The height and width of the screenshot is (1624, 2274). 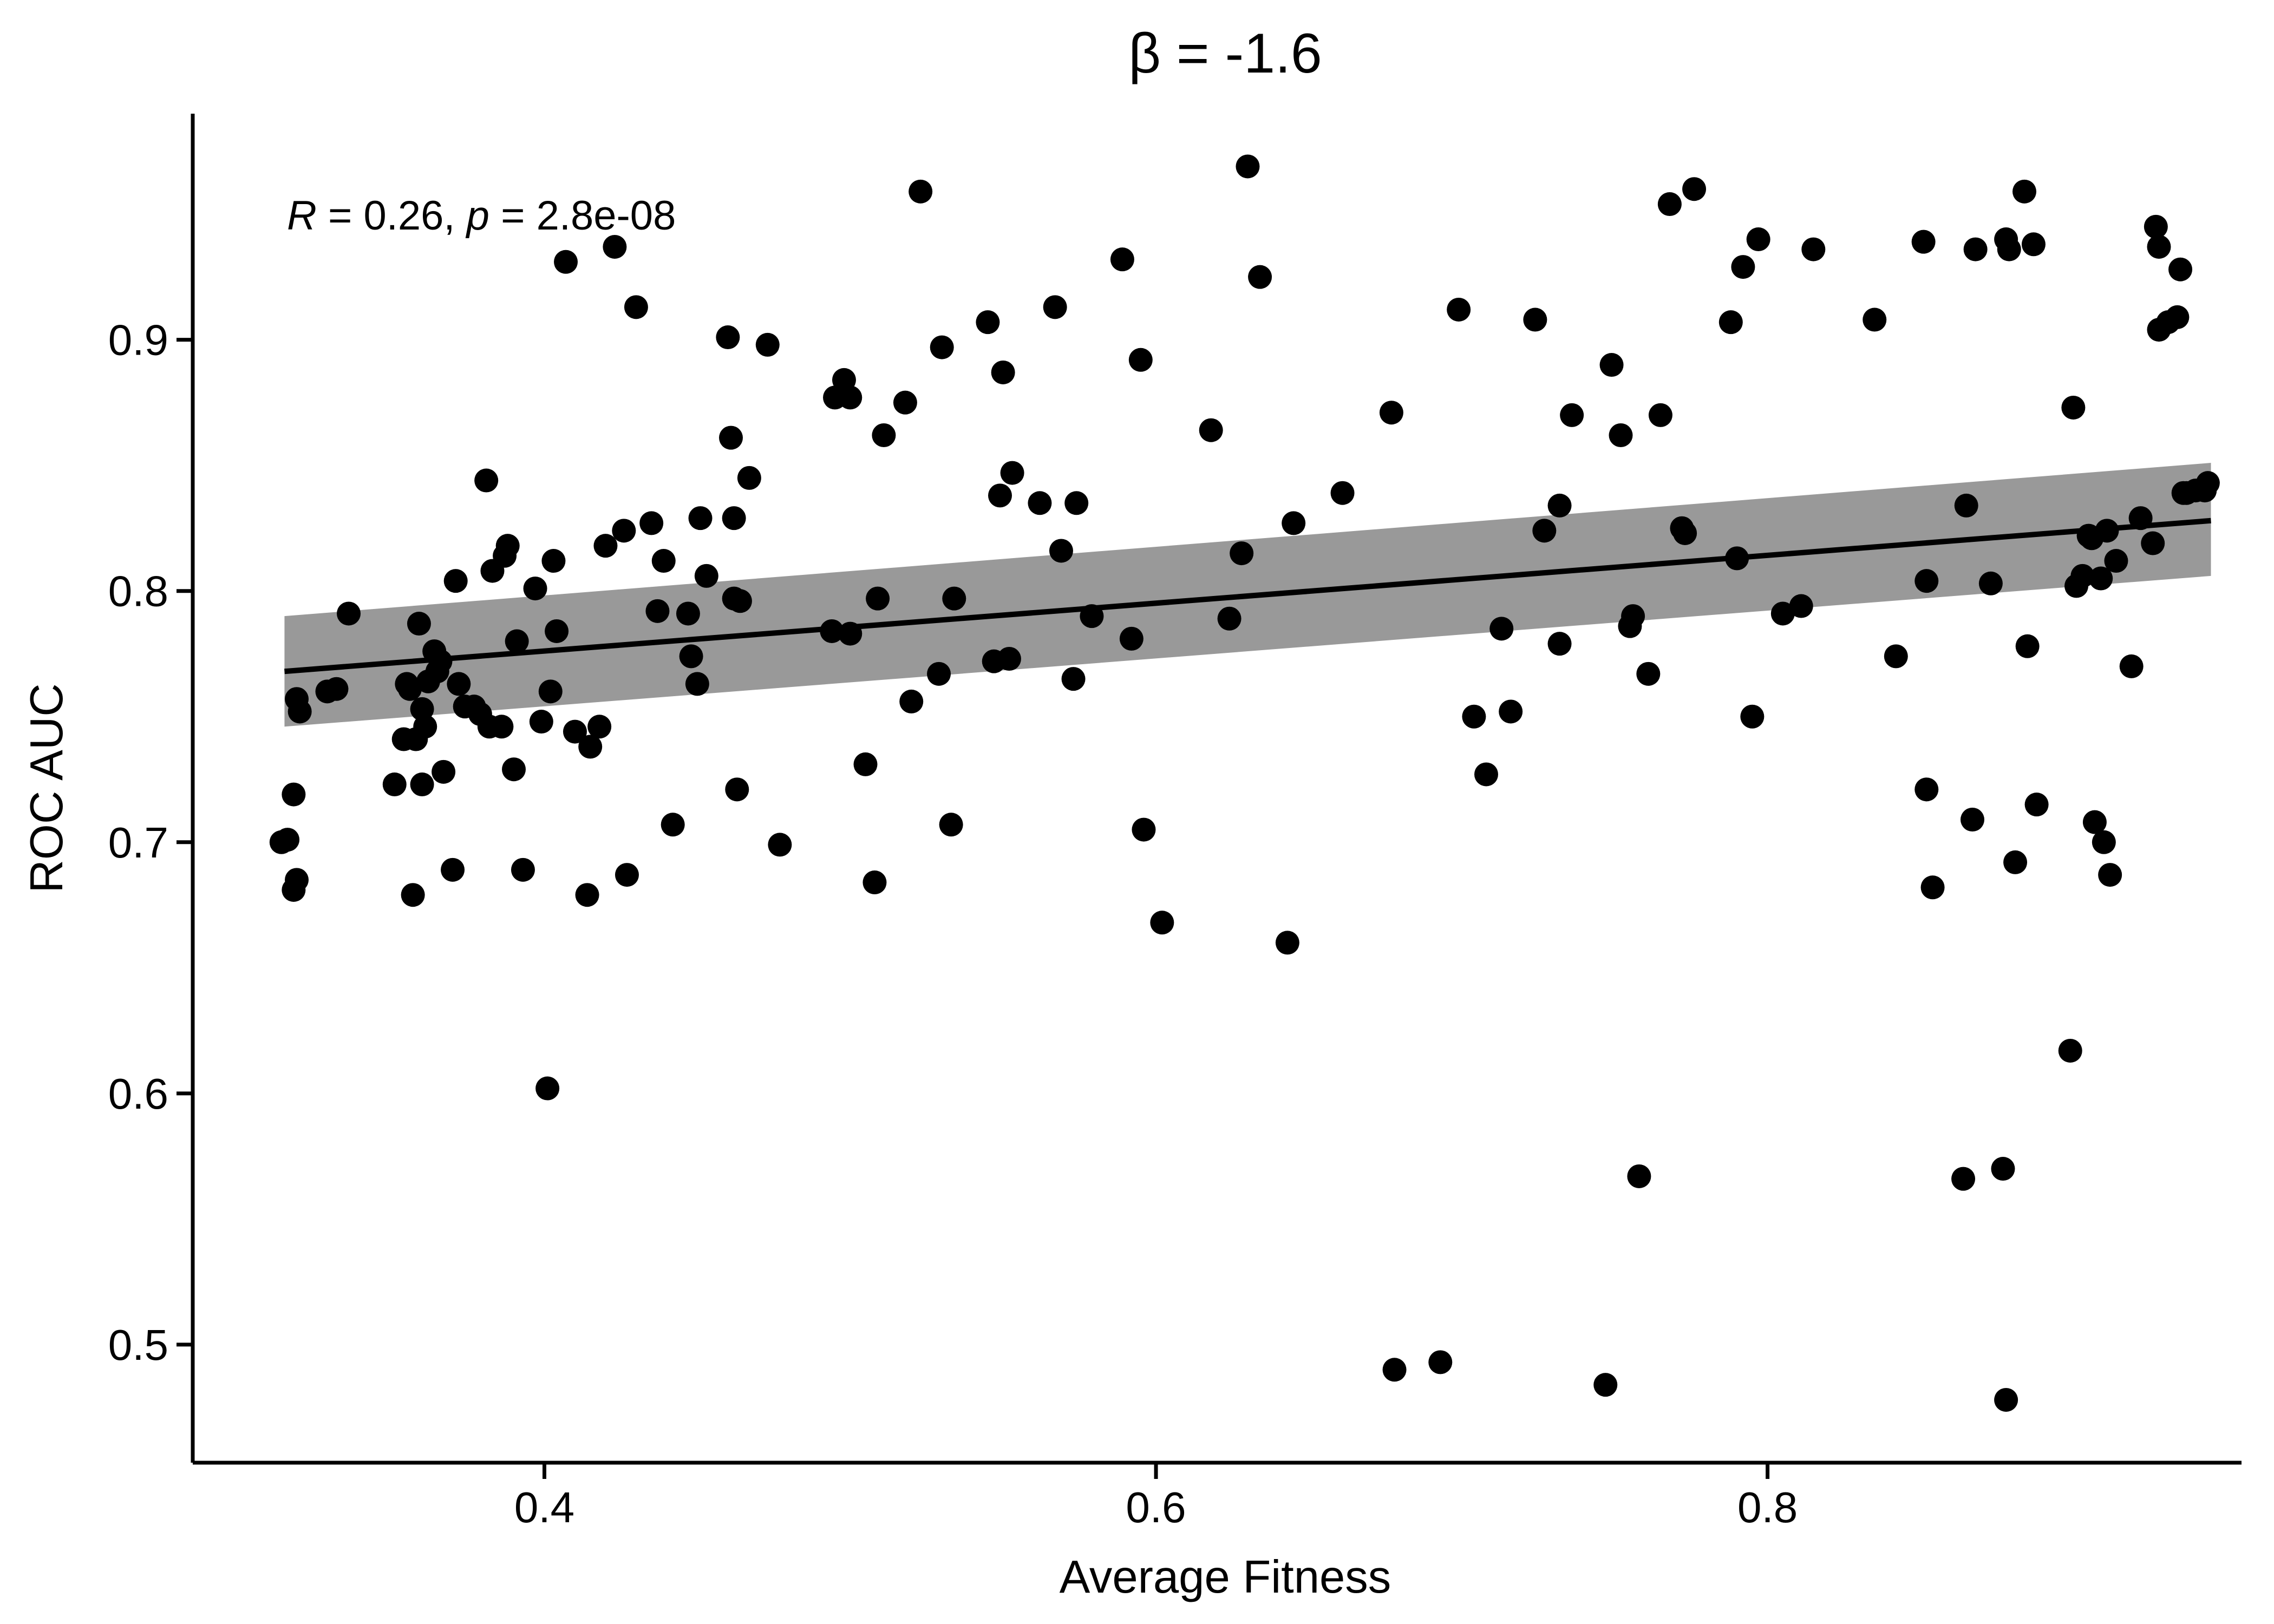 I want to click on stat-annotation: R = 0.26, p = 2.8e-08, so click(x=482, y=216).